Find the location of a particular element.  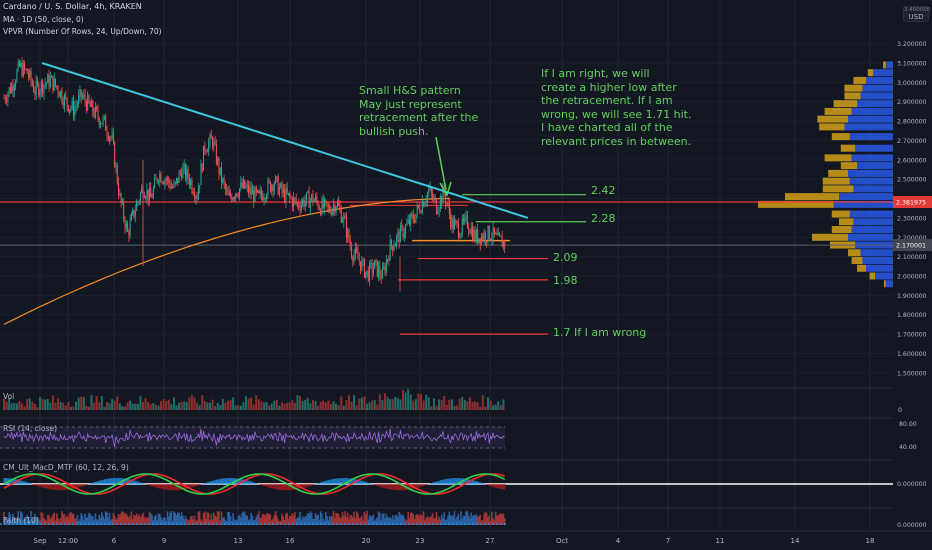

price-tick-13: 1.900000 is located at coordinates (912, 296).